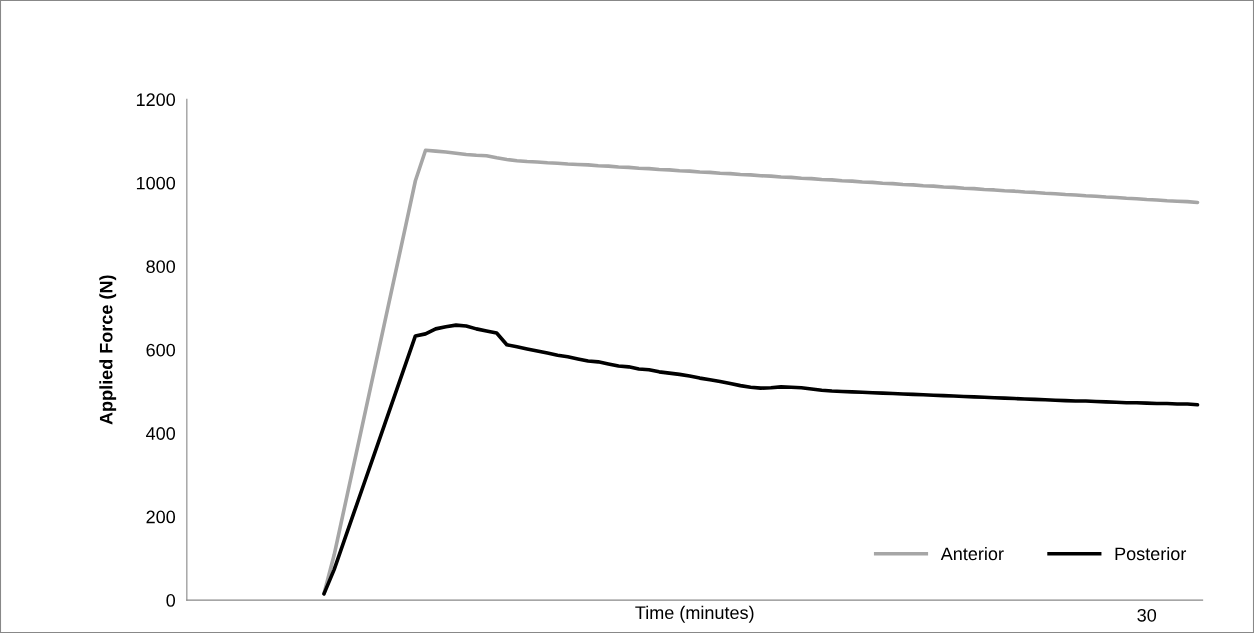 The height and width of the screenshot is (633, 1254). Describe the element at coordinates (156, 100) in the screenshot. I see `y-tick-label: 1200` at that location.